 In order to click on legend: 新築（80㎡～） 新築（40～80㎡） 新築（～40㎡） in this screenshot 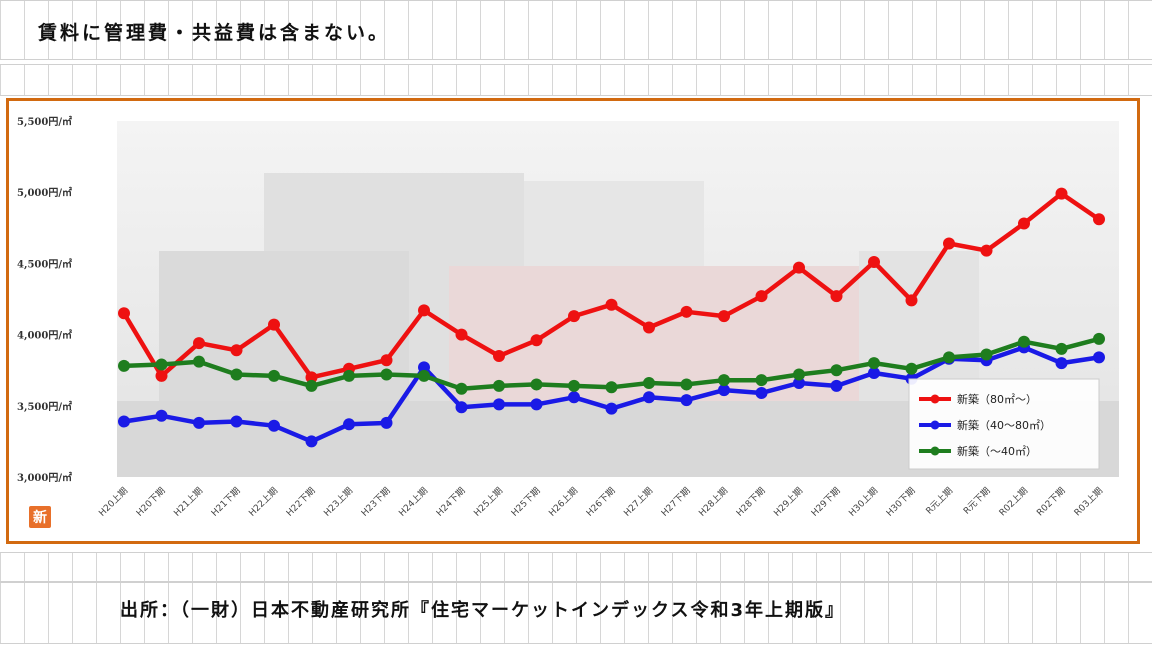, I will do `click(1004, 424)`.